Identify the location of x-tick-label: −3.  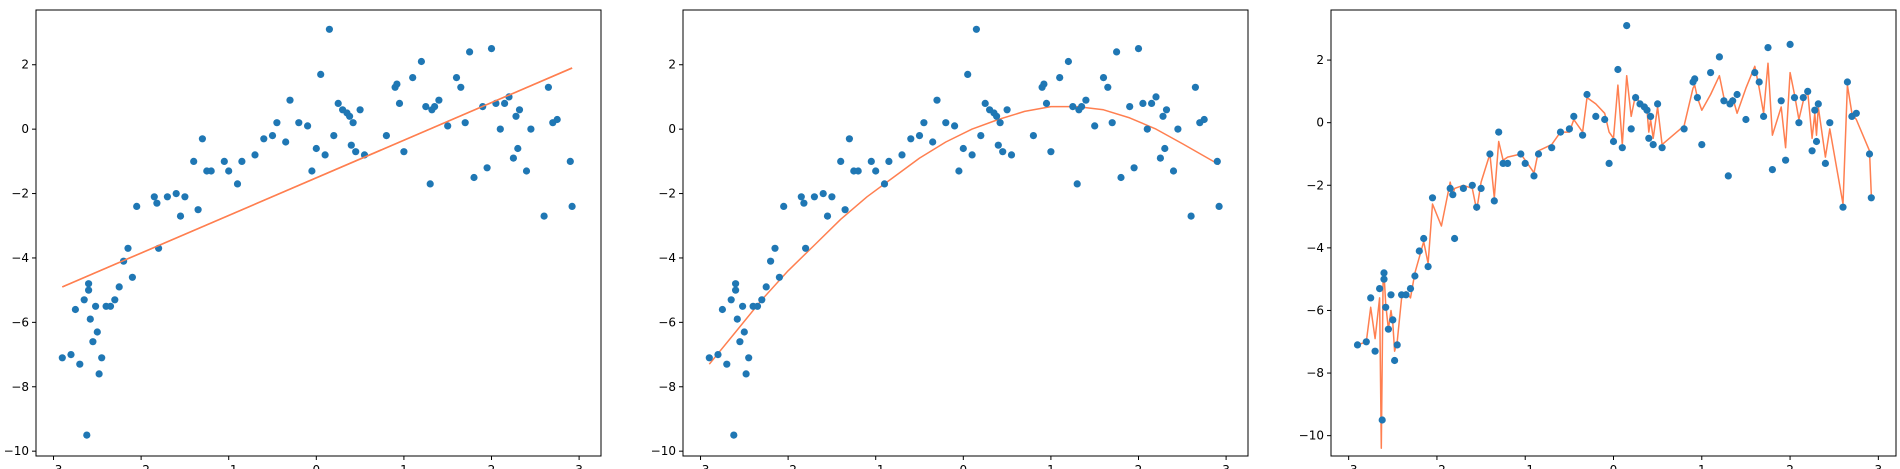
(1349, 466).